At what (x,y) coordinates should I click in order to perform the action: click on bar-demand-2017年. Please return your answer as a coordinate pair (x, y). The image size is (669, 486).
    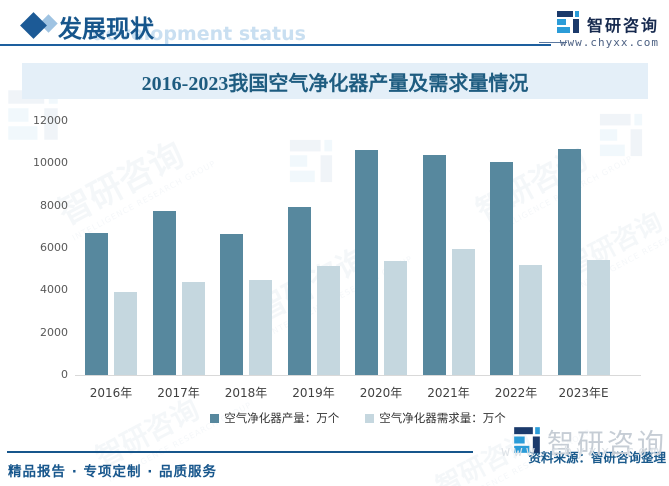
    Looking at the image, I should click on (193, 328).